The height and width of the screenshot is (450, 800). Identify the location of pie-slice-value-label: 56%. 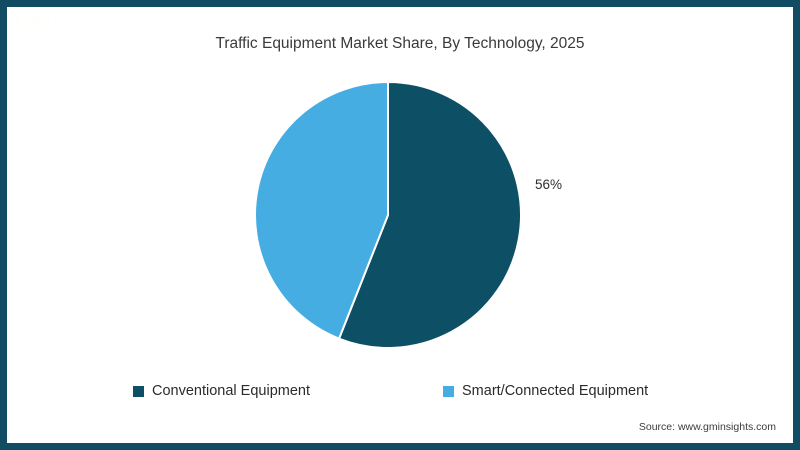
(549, 184).